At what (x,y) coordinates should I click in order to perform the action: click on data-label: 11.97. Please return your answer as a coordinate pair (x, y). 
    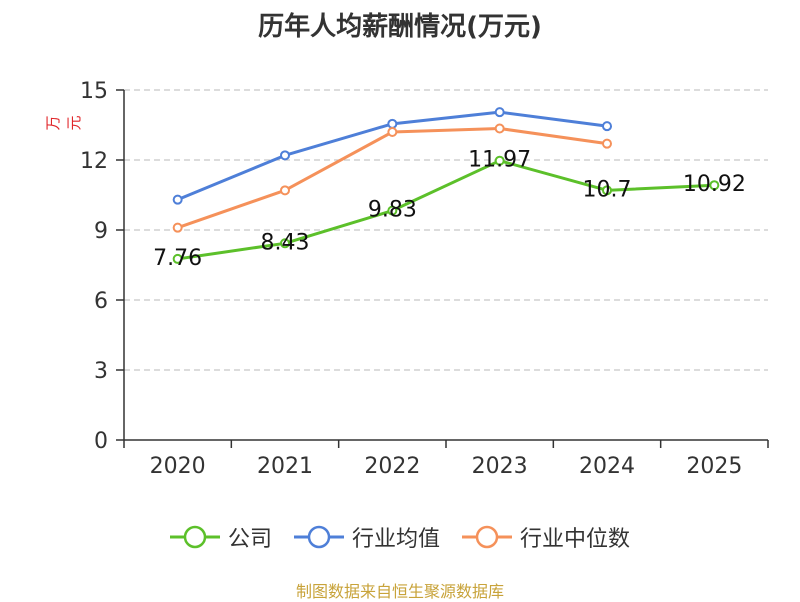
    Looking at the image, I should click on (499, 160).